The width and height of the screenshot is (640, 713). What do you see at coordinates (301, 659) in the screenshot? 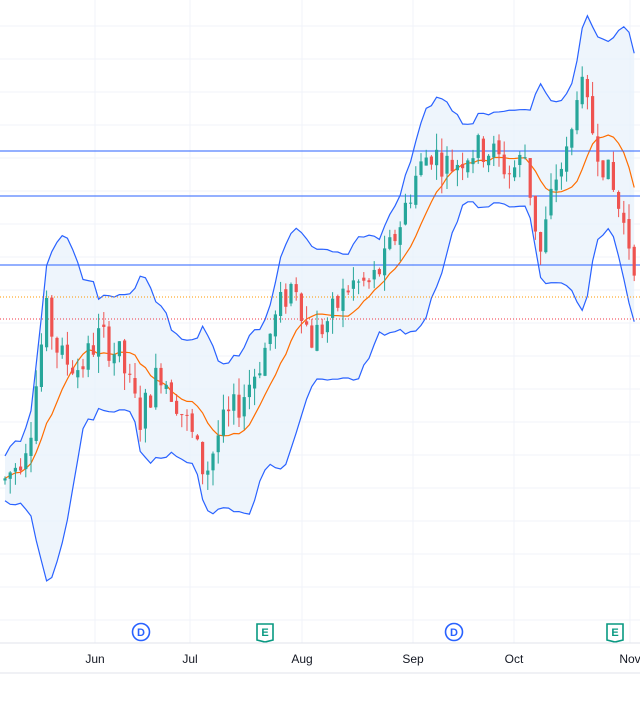
I see `x-tick-label: Aug` at bounding box center [301, 659].